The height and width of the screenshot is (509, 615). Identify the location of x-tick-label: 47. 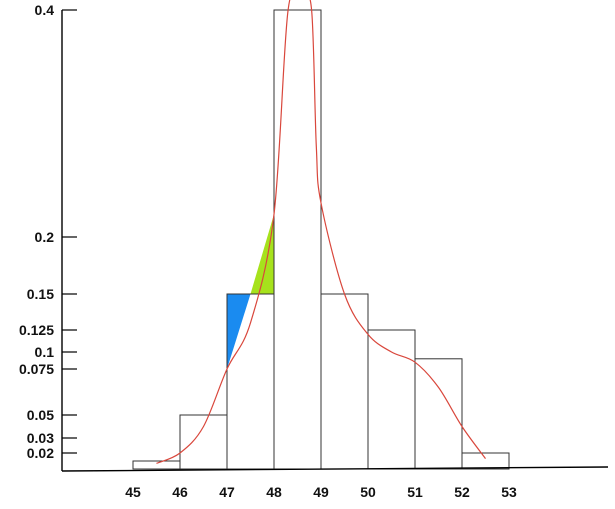
(227, 492).